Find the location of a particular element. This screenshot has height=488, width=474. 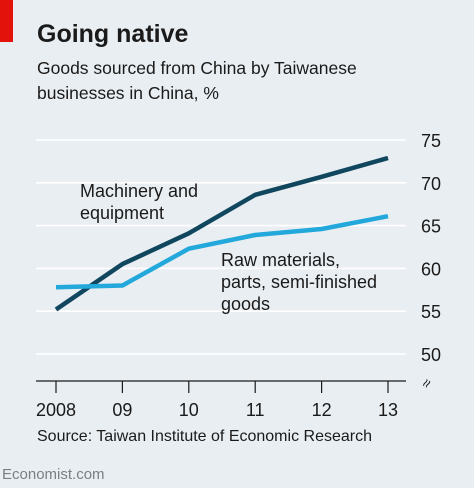

x-tick-label: 2008 is located at coordinates (56, 410).